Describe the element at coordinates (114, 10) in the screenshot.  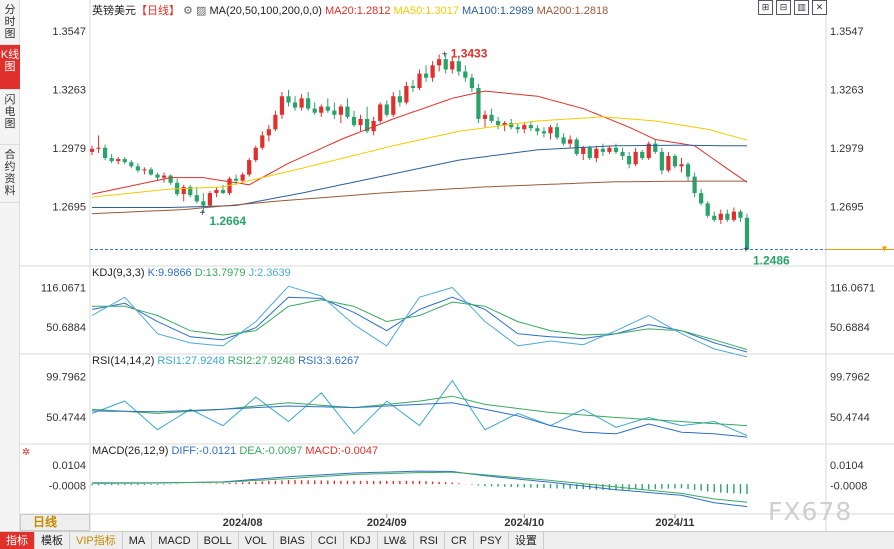
I see `symbol-label: 英镑美元` at that location.